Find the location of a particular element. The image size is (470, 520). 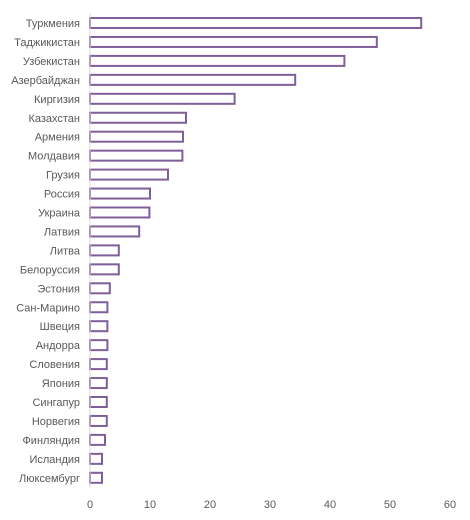

category-label: Молдавия is located at coordinates (54, 157).